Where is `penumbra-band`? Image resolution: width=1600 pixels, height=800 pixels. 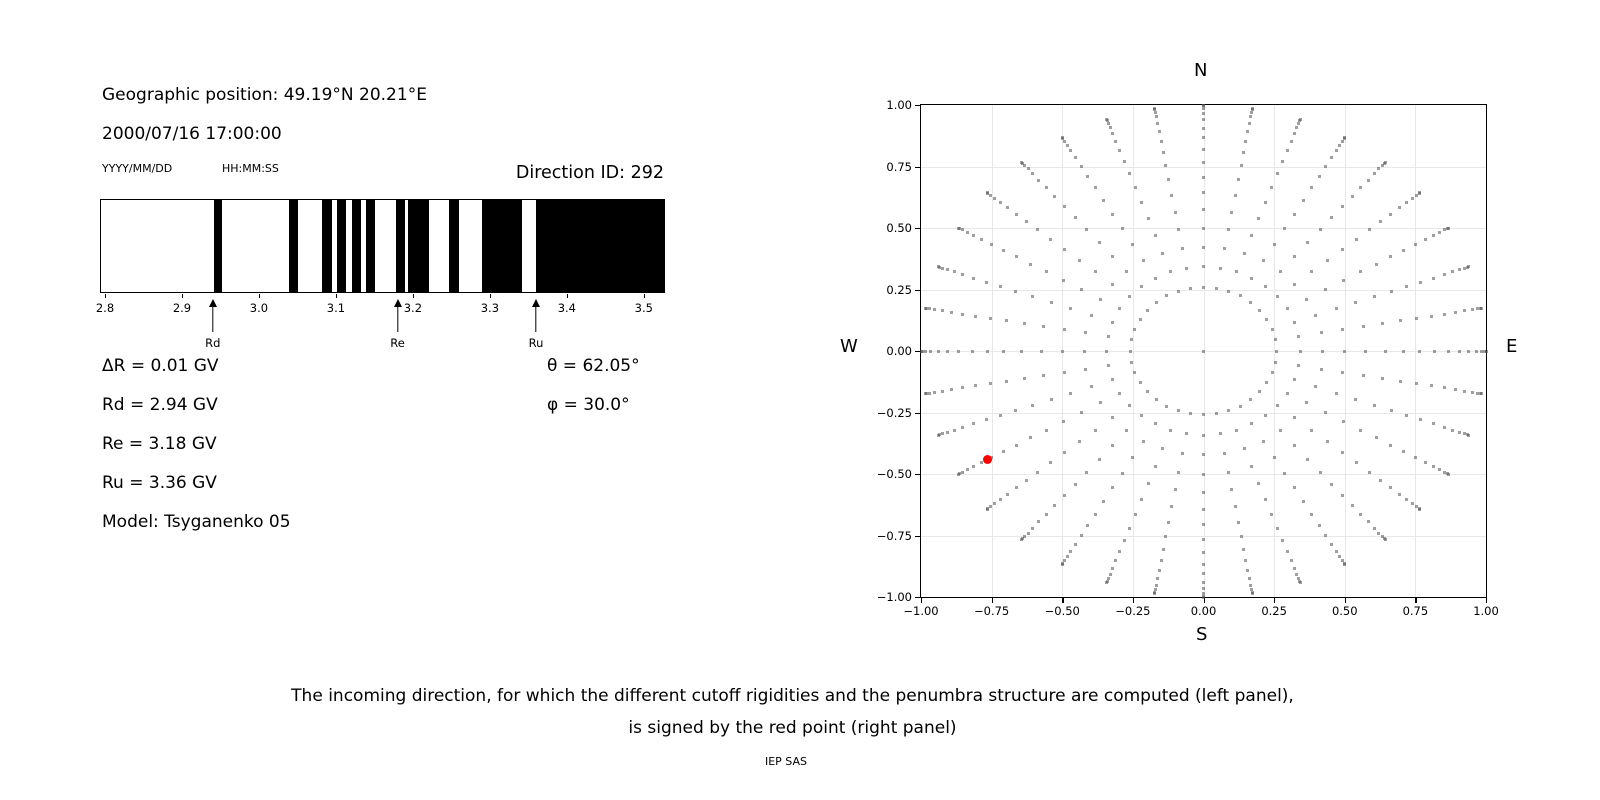
penumbra-band is located at coordinates (356, 246).